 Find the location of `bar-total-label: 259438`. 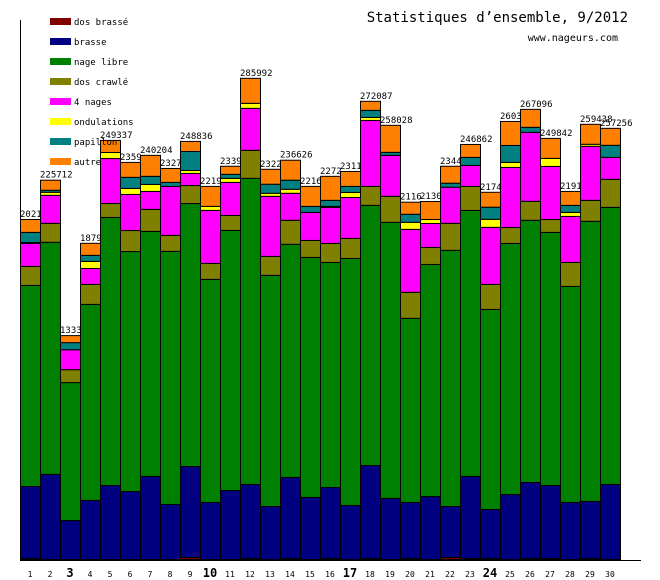

bar-total-label: 259438 is located at coordinates (596, 120).